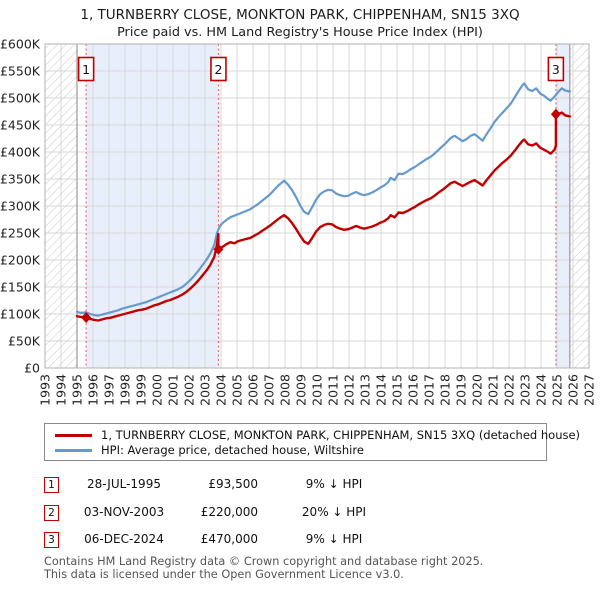 The width and height of the screenshot is (600, 590). I want to click on property-line-swatch, so click(73, 435).